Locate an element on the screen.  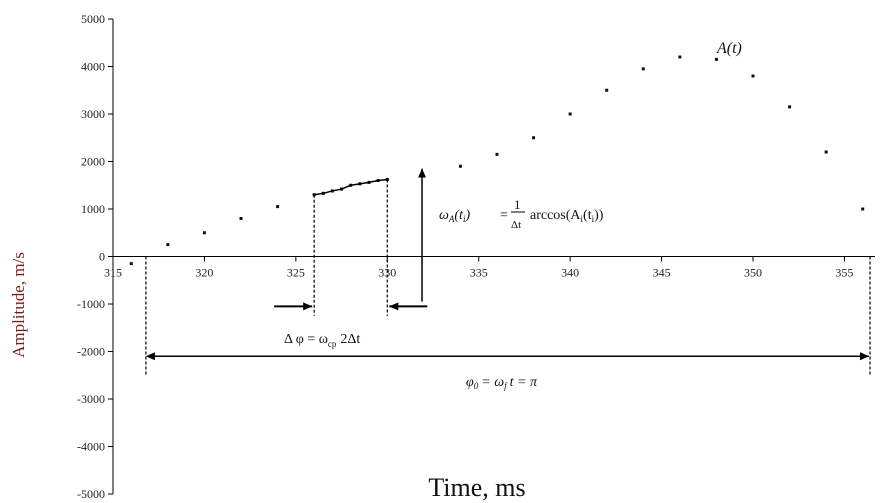
y-tick-label: -4000 is located at coordinates (91, 447).